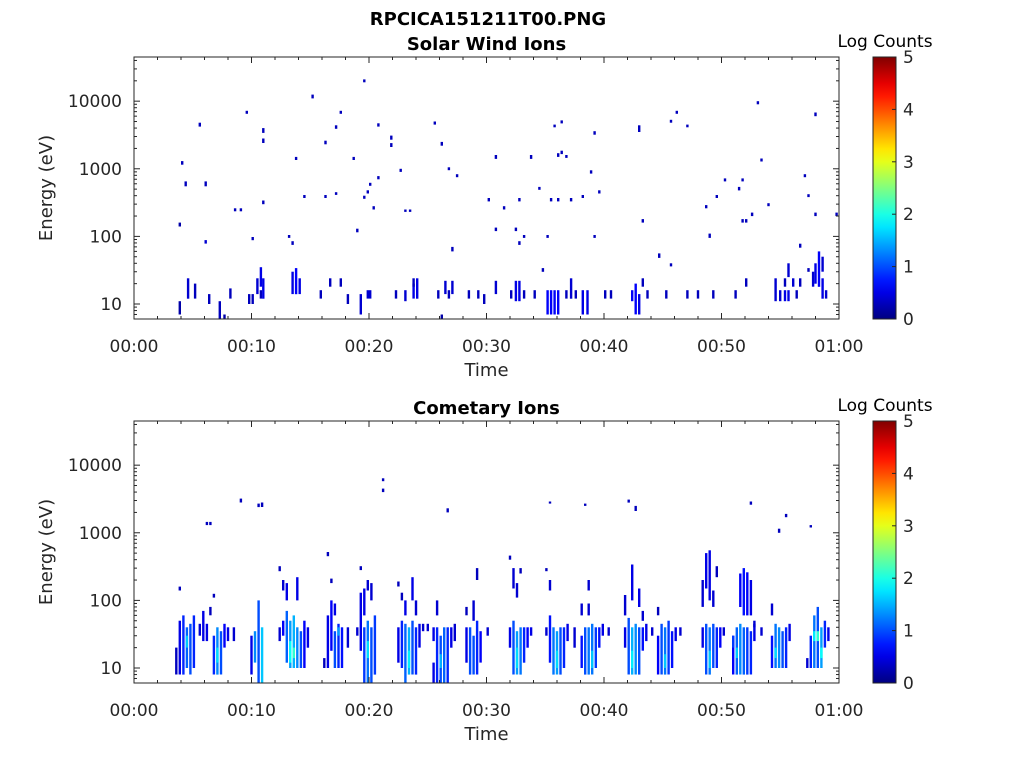  What do you see at coordinates (839, 711) in the screenshot?
I see `x-tick-label: 01:00` at bounding box center [839, 711].